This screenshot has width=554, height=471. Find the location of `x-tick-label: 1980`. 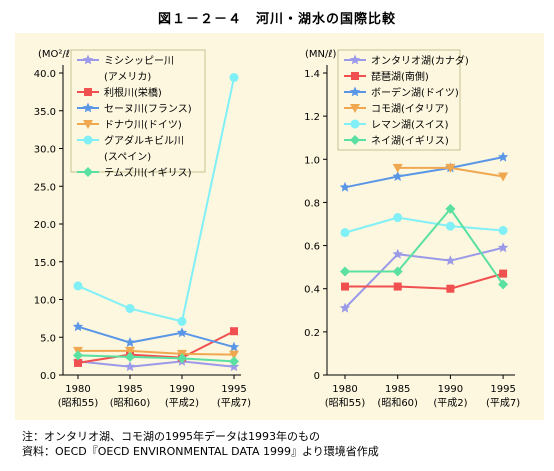

x-tick-label: 1980 is located at coordinates (77, 389).